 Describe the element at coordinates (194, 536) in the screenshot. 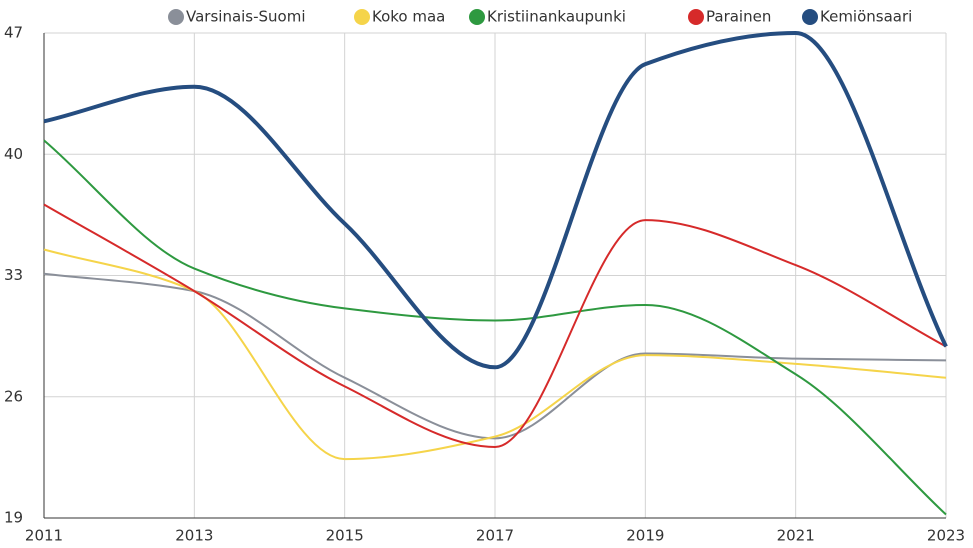

I see `x-tick-label: 2013` at that location.